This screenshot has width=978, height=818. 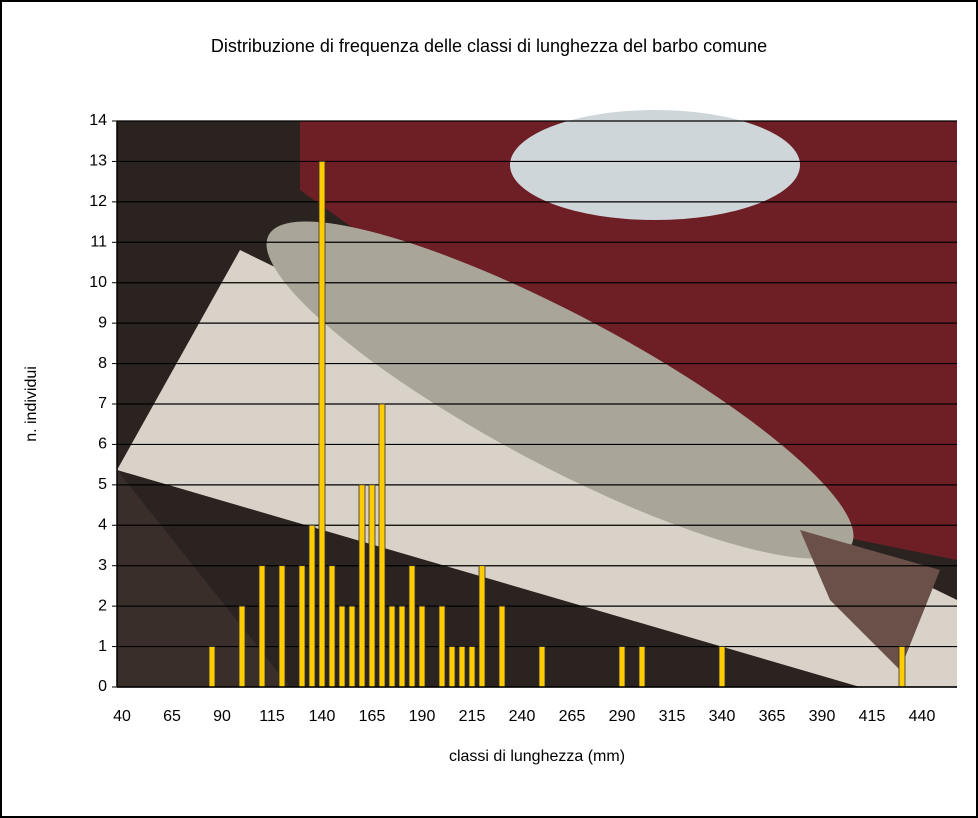 I want to click on y-tick-label: 4, so click(x=102, y=525).